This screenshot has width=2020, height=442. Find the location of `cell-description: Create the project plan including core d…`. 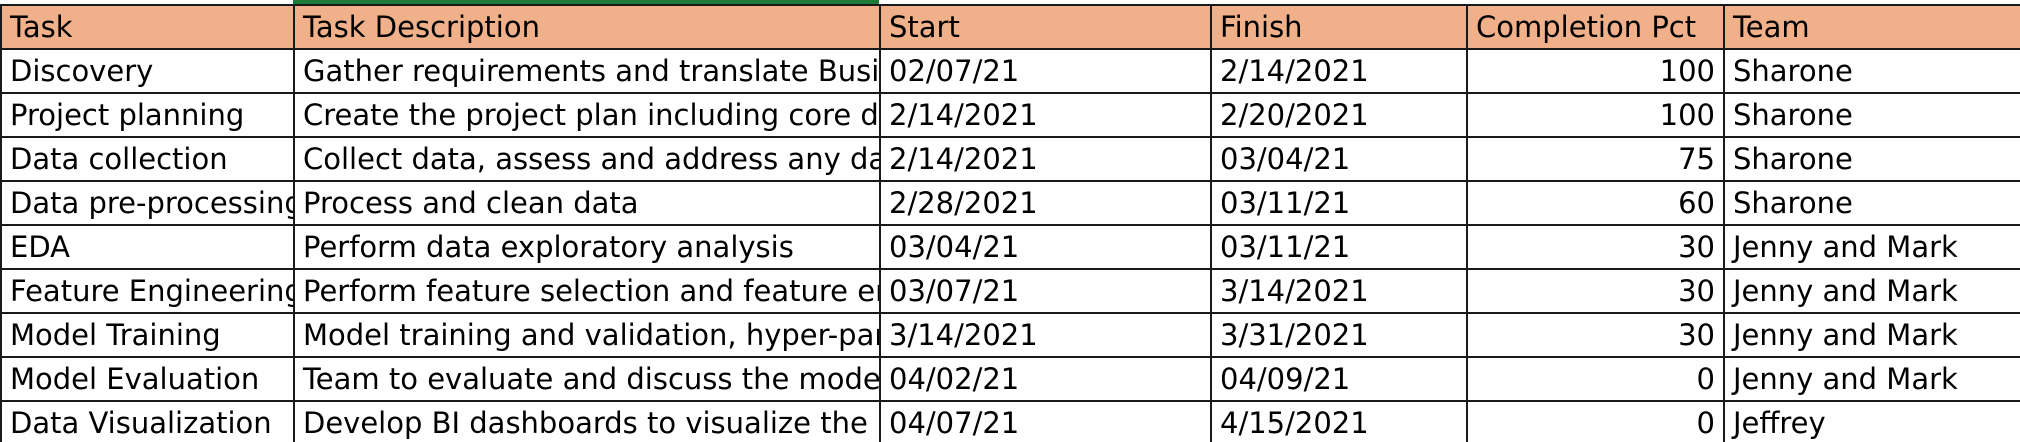

cell-description: Create the project plan including core d… is located at coordinates (587, 115).